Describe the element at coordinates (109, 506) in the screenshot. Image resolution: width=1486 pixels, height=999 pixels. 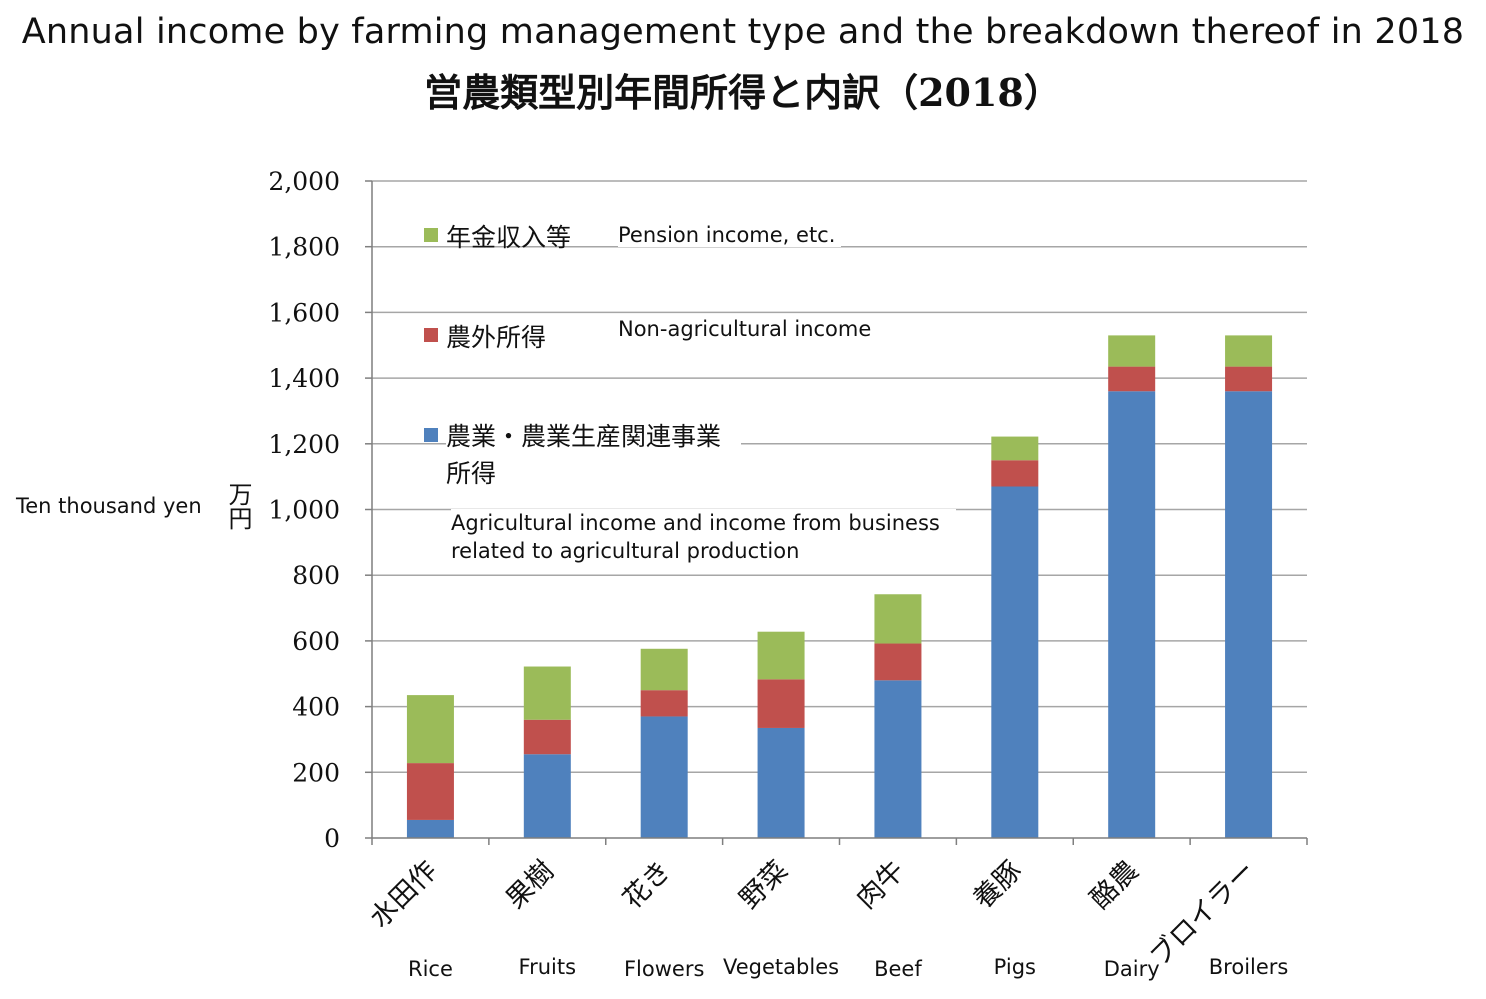
I see `y-axis-label-english: Ten thousand yen` at that location.